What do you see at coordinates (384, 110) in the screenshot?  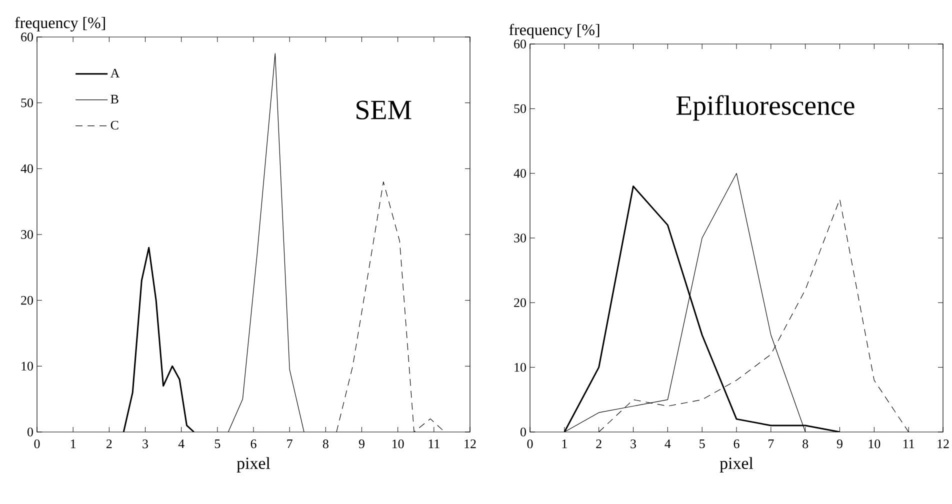 I see `text: SEM` at bounding box center [384, 110].